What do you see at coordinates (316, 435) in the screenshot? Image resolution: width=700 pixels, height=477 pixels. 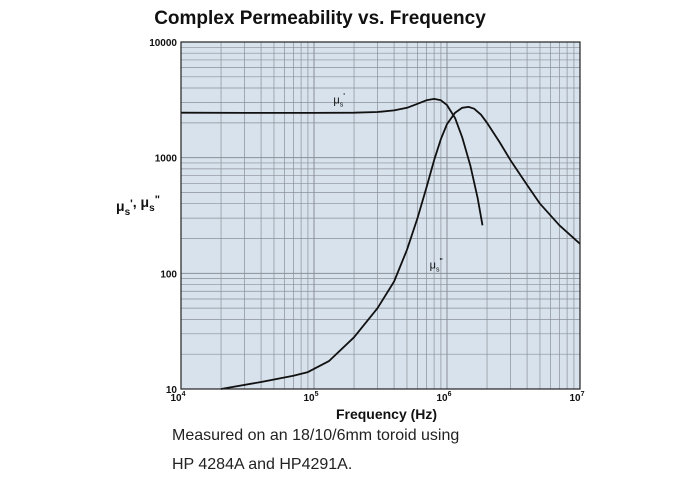 I see `caption-line-1: Measured on an 18/10/6mm toroid using` at bounding box center [316, 435].